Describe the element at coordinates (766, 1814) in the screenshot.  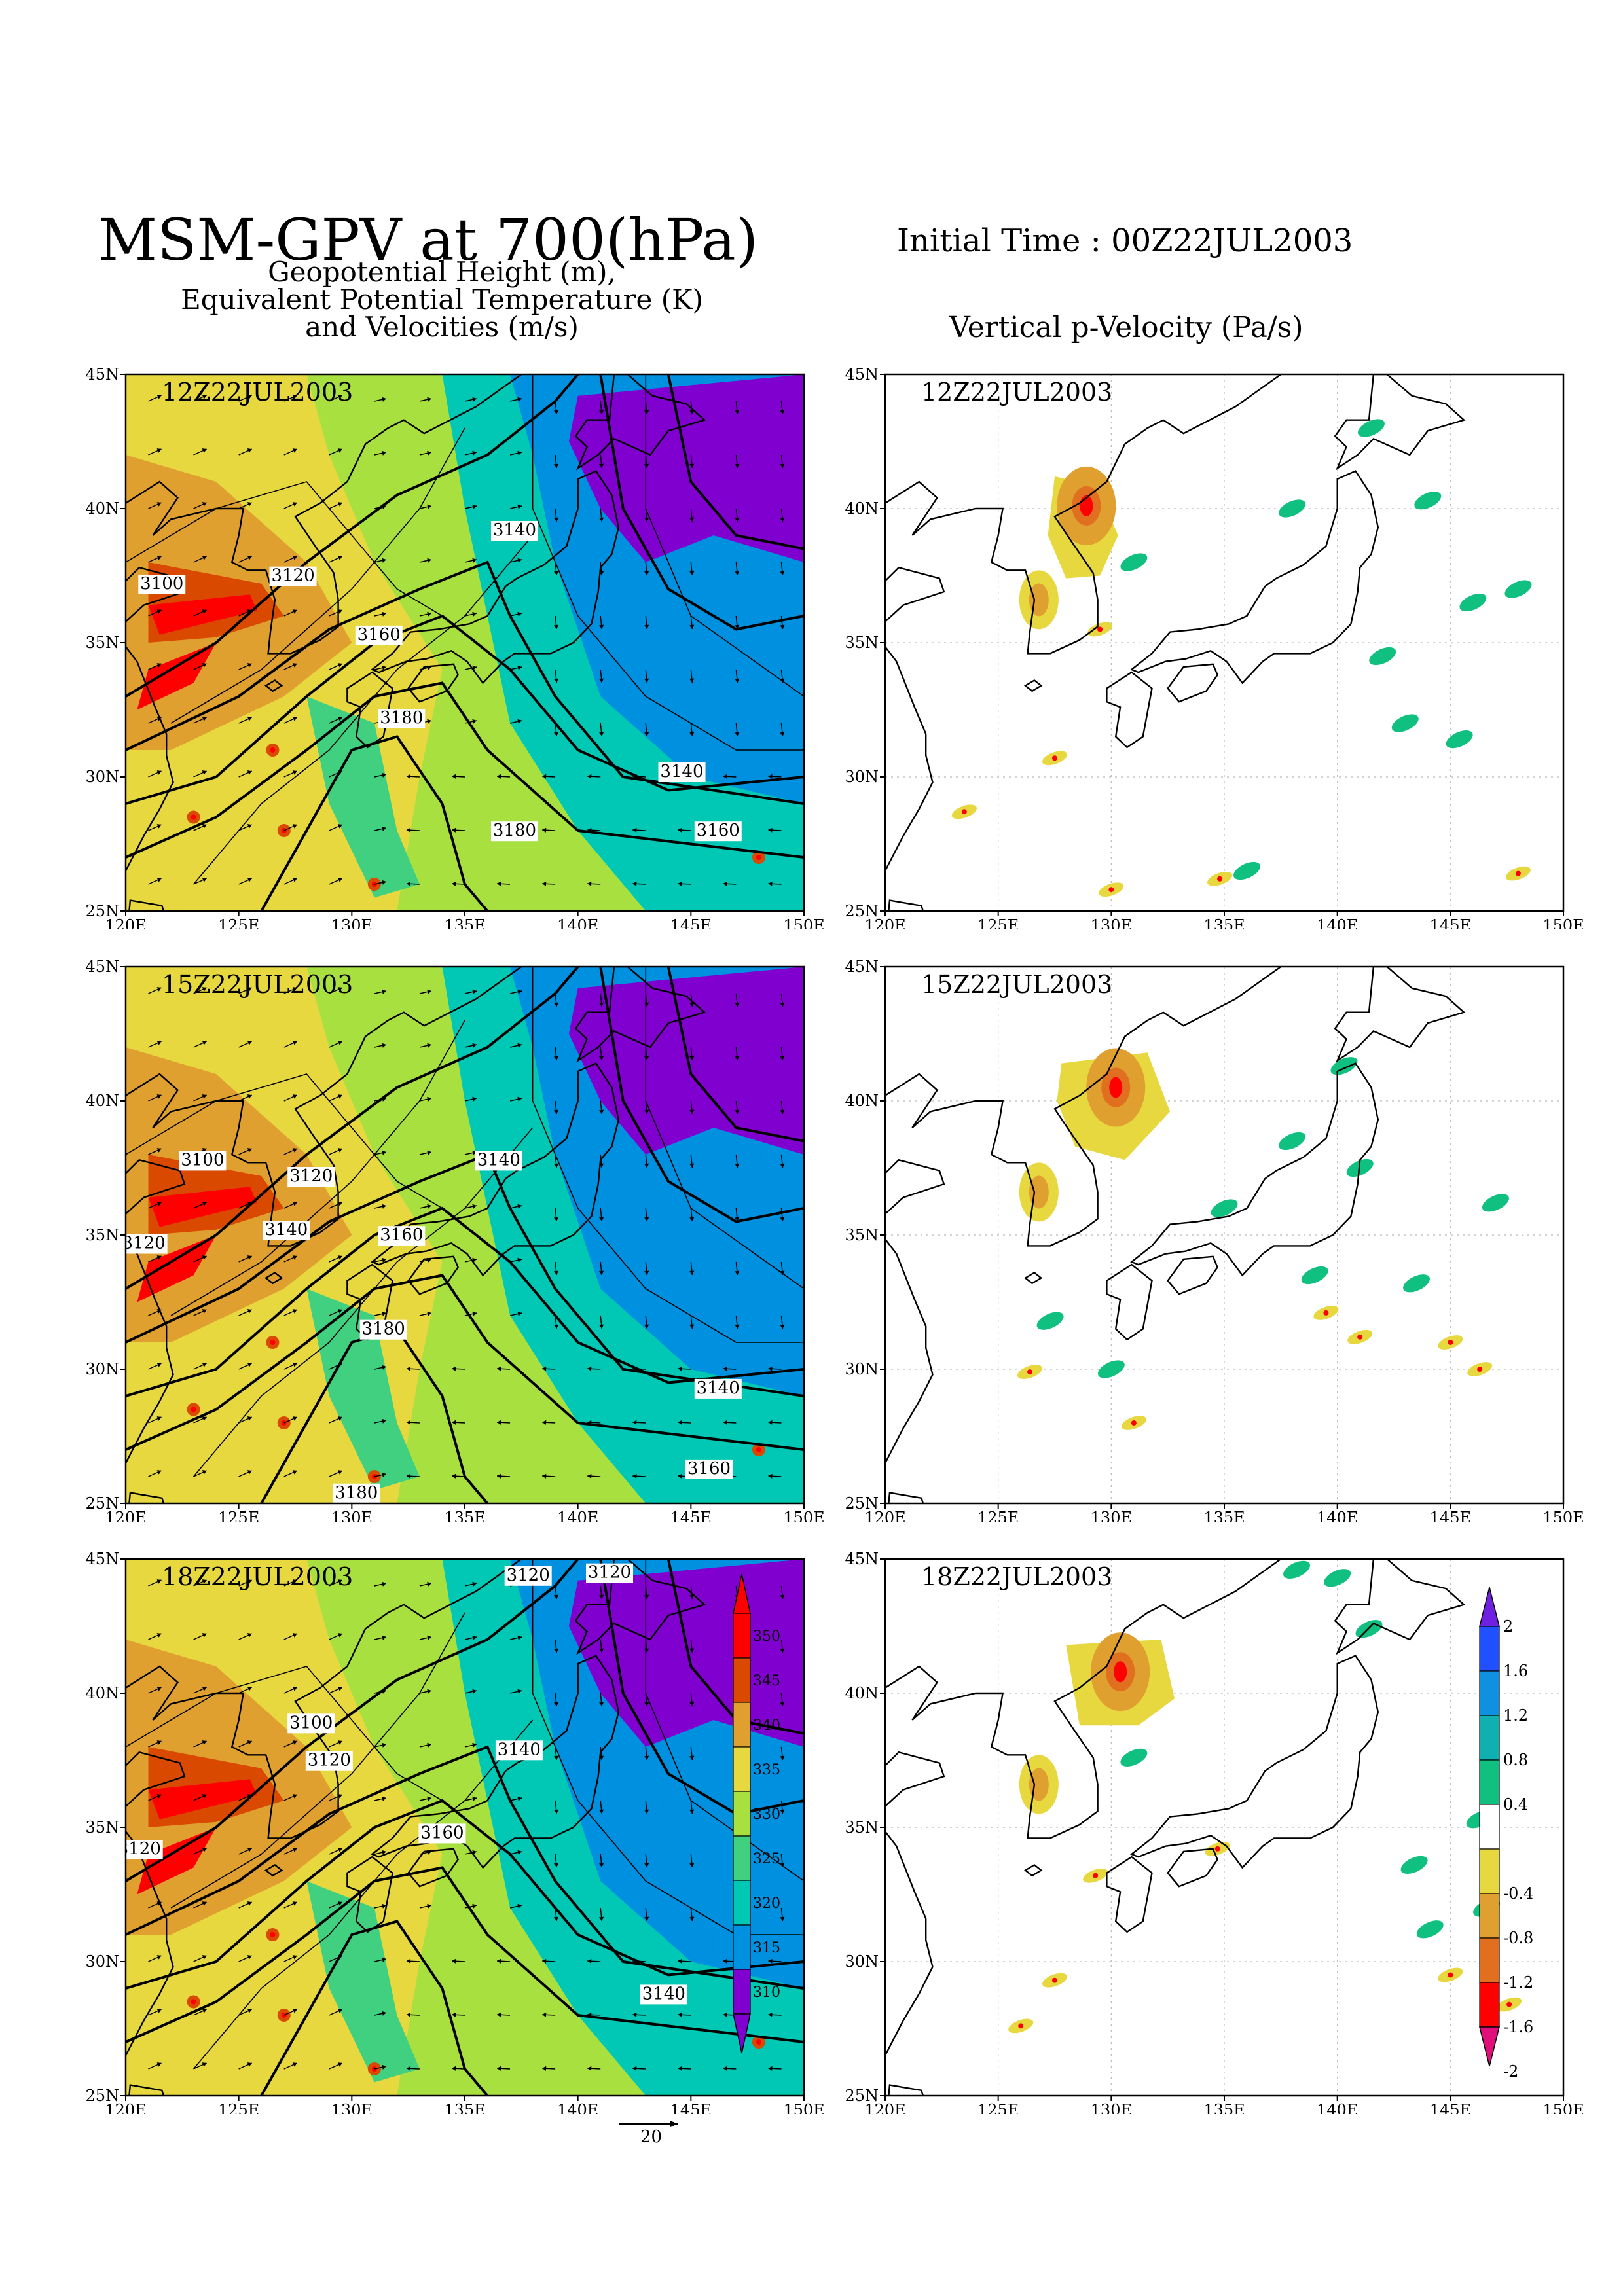
I see `colorbar-label: 330` at that location.